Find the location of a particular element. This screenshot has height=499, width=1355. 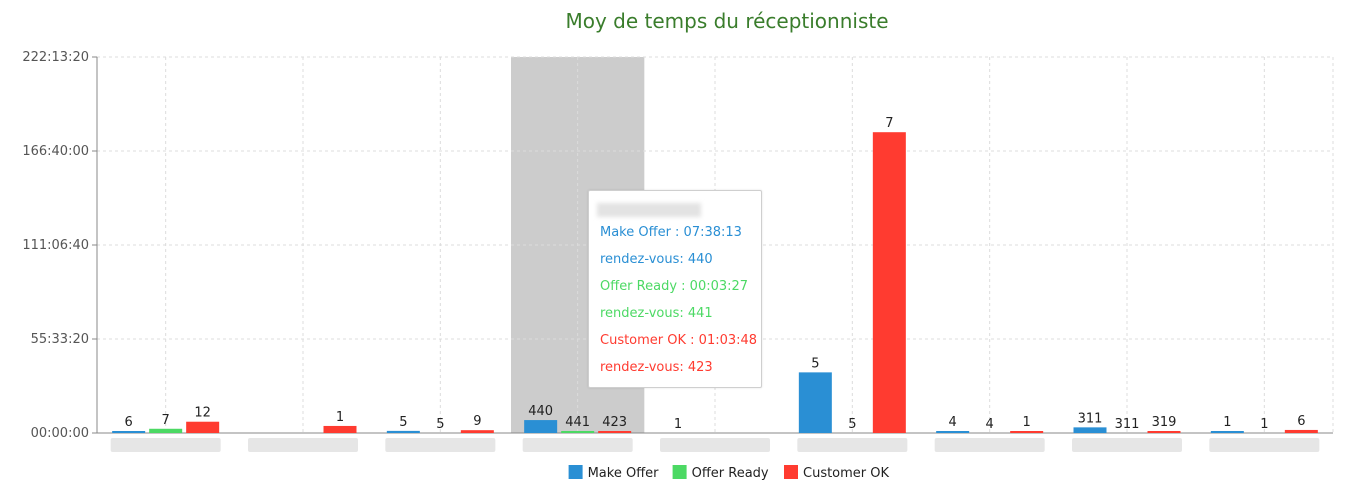

tooltip-offer-ready-time: Offer Ready : 00:03:27 is located at coordinates (674, 286).